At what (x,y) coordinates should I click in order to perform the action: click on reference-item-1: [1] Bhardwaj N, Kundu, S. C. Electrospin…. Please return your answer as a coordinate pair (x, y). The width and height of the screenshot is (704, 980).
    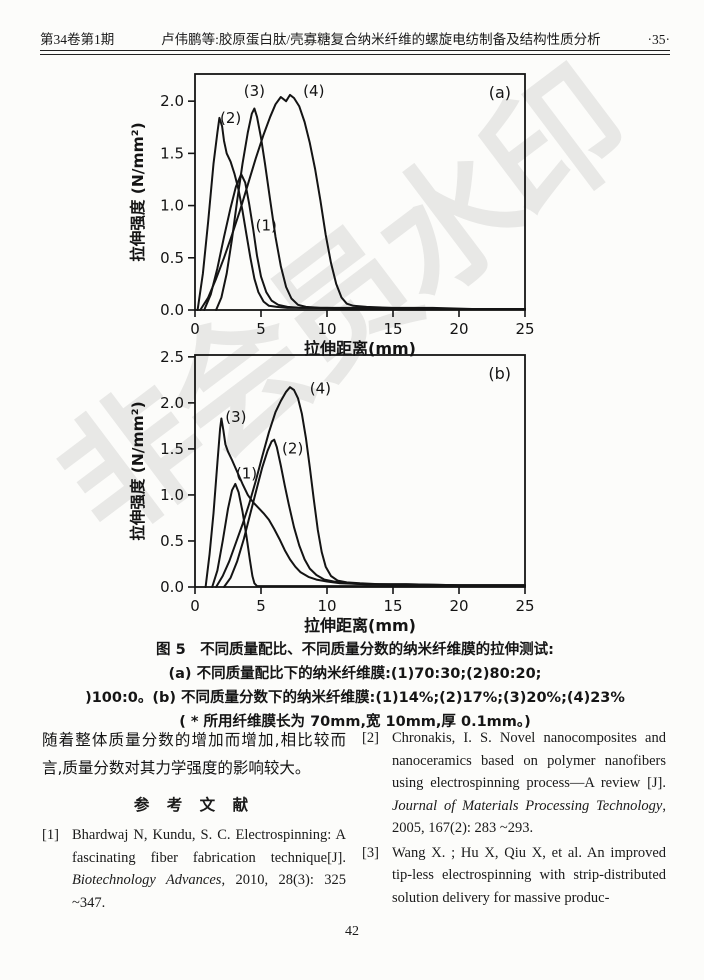
    Looking at the image, I should click on (194, 869).